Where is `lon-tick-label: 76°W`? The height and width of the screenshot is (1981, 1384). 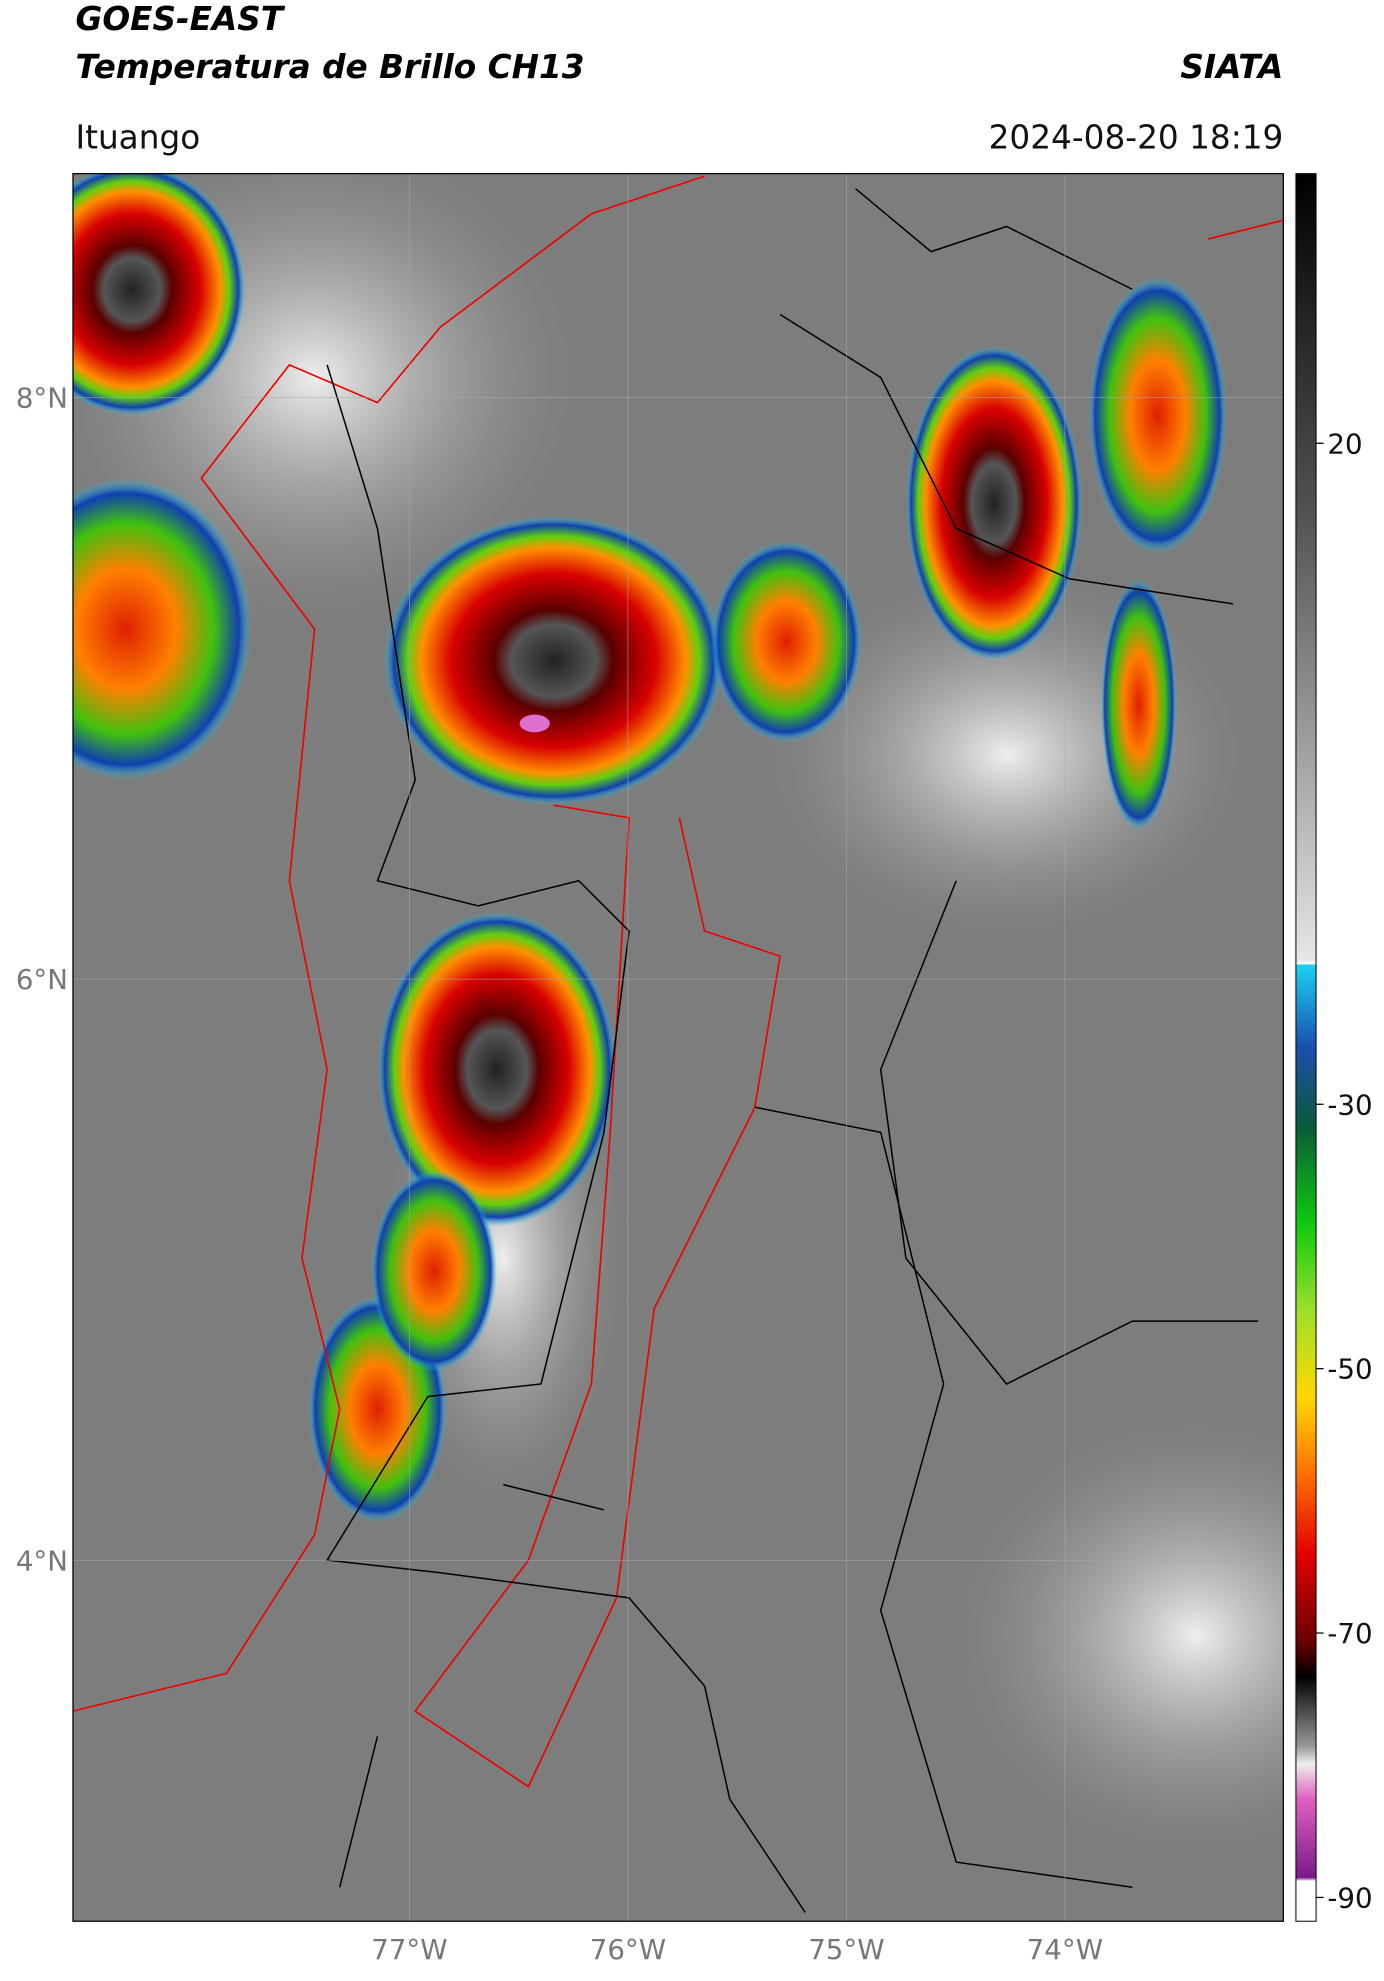
lon-tick-label: 76°W is located at coordinates (628, 1949).